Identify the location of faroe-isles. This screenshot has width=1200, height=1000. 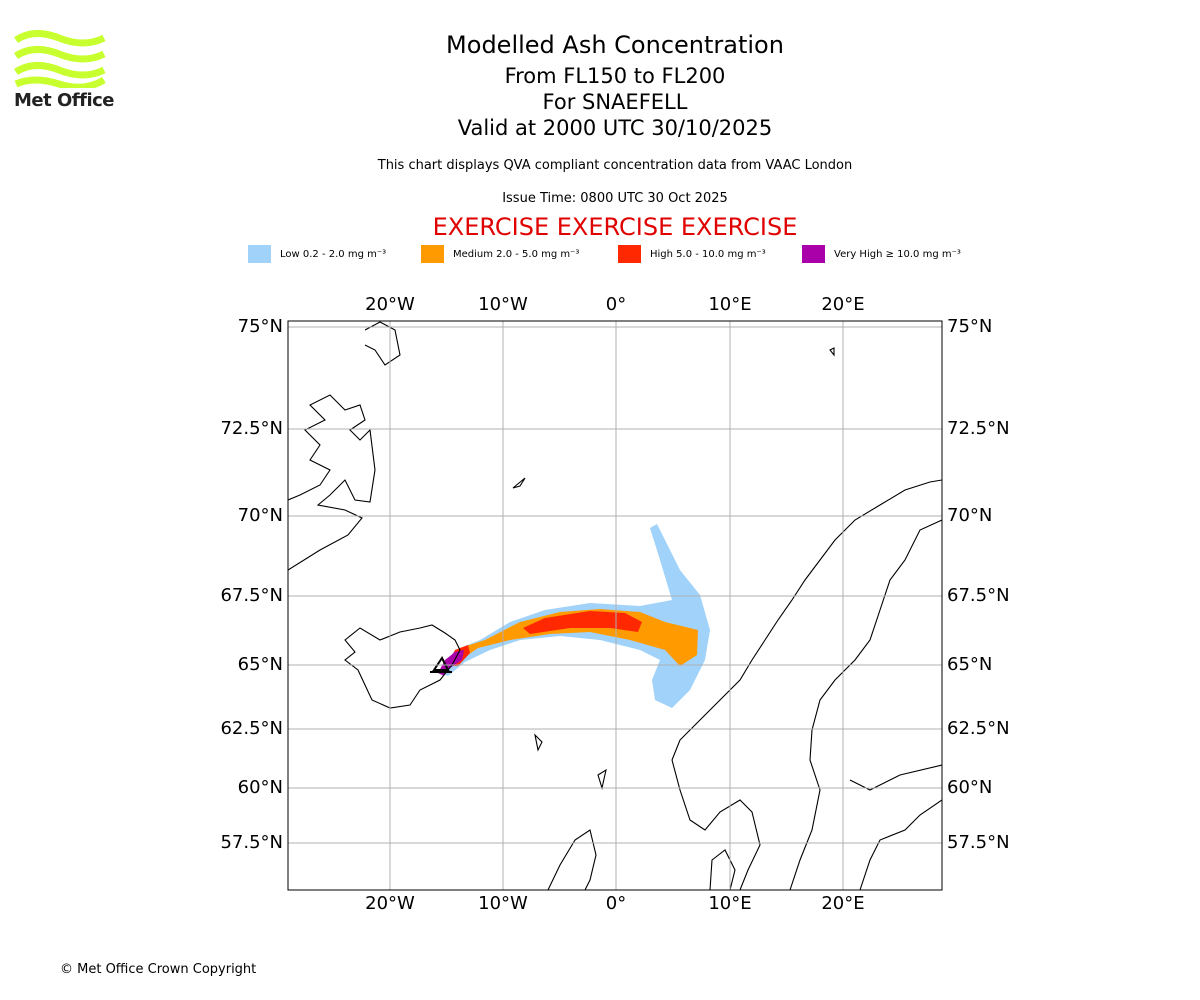
(538, 742).